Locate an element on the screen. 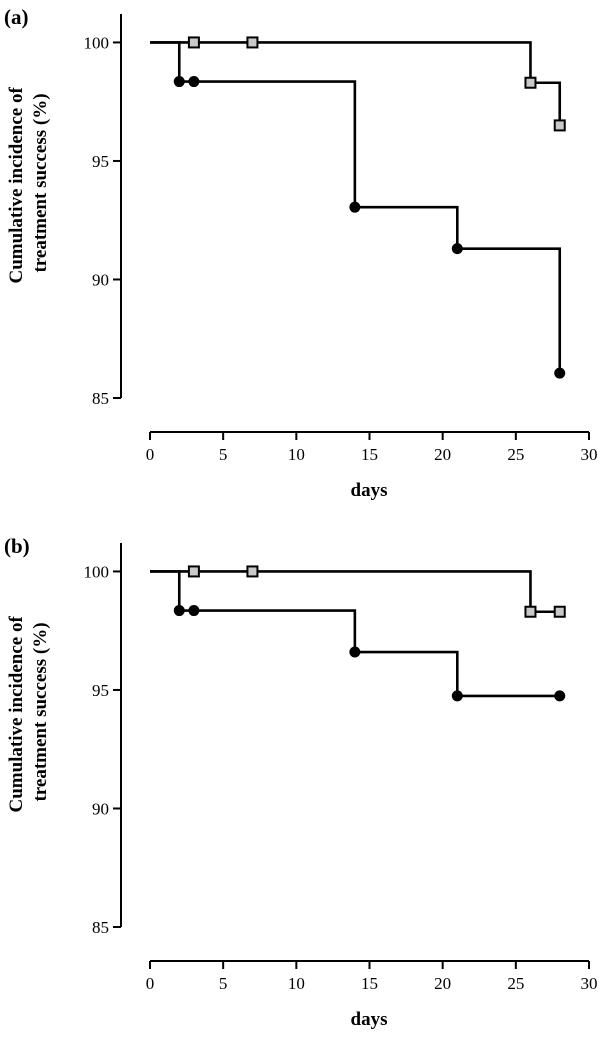  series-line-square is located at coordinates (355, 592).